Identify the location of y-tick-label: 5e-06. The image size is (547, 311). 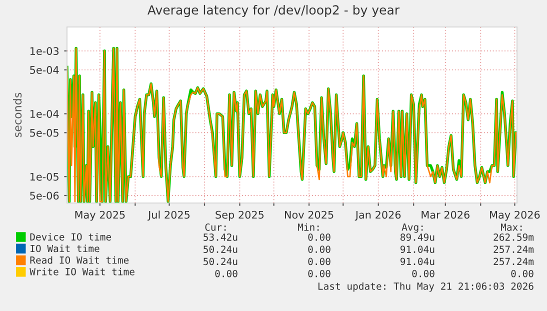
(44, 196).